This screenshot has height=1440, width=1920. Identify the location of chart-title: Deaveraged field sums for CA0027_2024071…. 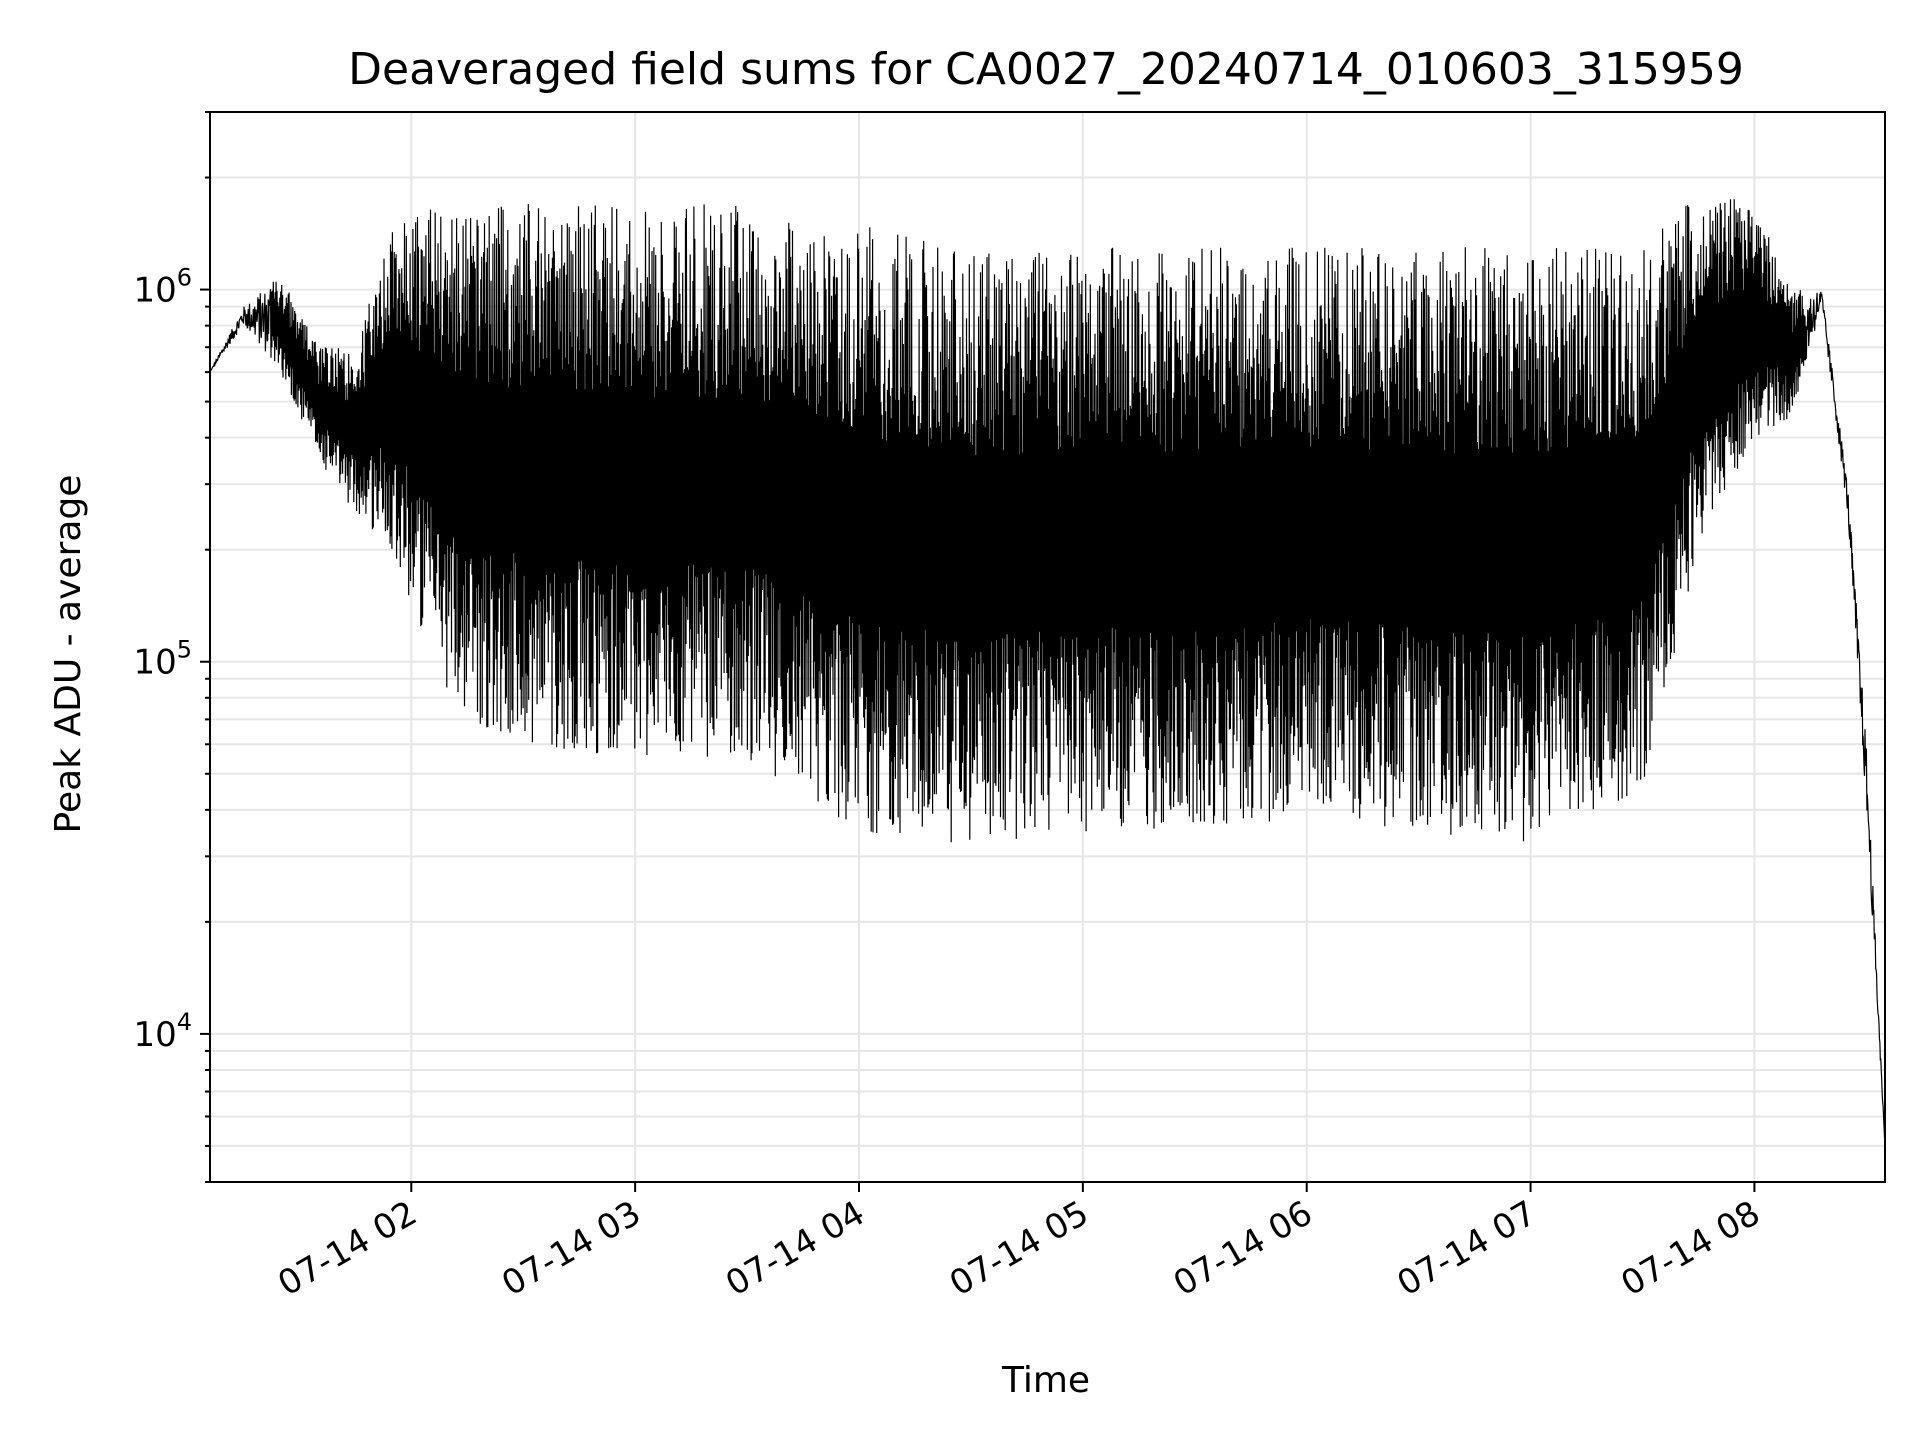
(1046, 69).